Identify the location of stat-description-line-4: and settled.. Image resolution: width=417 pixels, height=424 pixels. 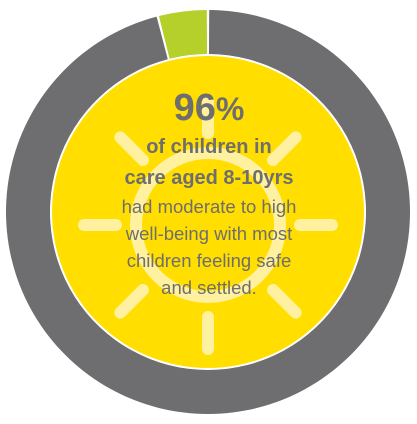
(209, 287).